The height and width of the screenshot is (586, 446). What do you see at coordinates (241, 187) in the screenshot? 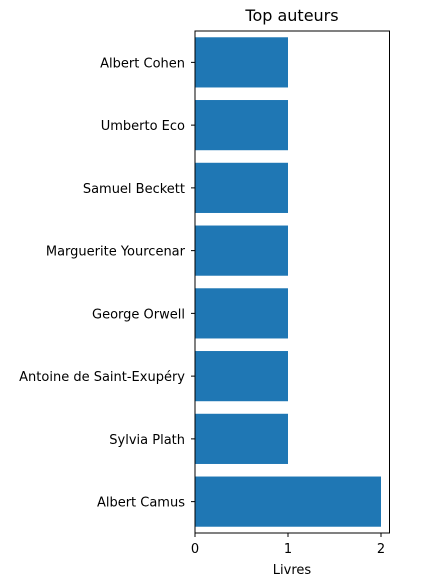
I see `bar-samuel-beckett` at bounding box center [241, 187].